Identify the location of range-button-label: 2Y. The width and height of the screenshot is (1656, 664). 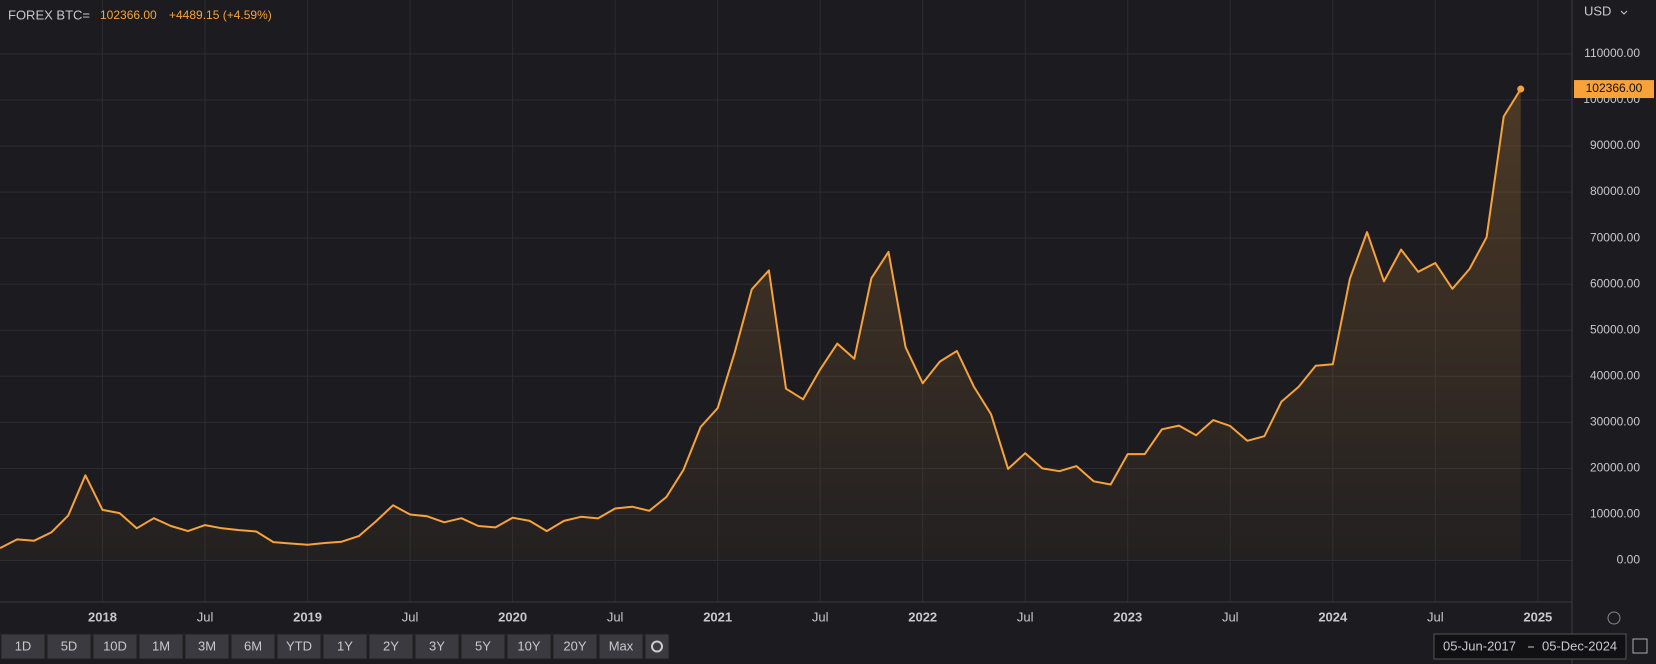
(391, 645).